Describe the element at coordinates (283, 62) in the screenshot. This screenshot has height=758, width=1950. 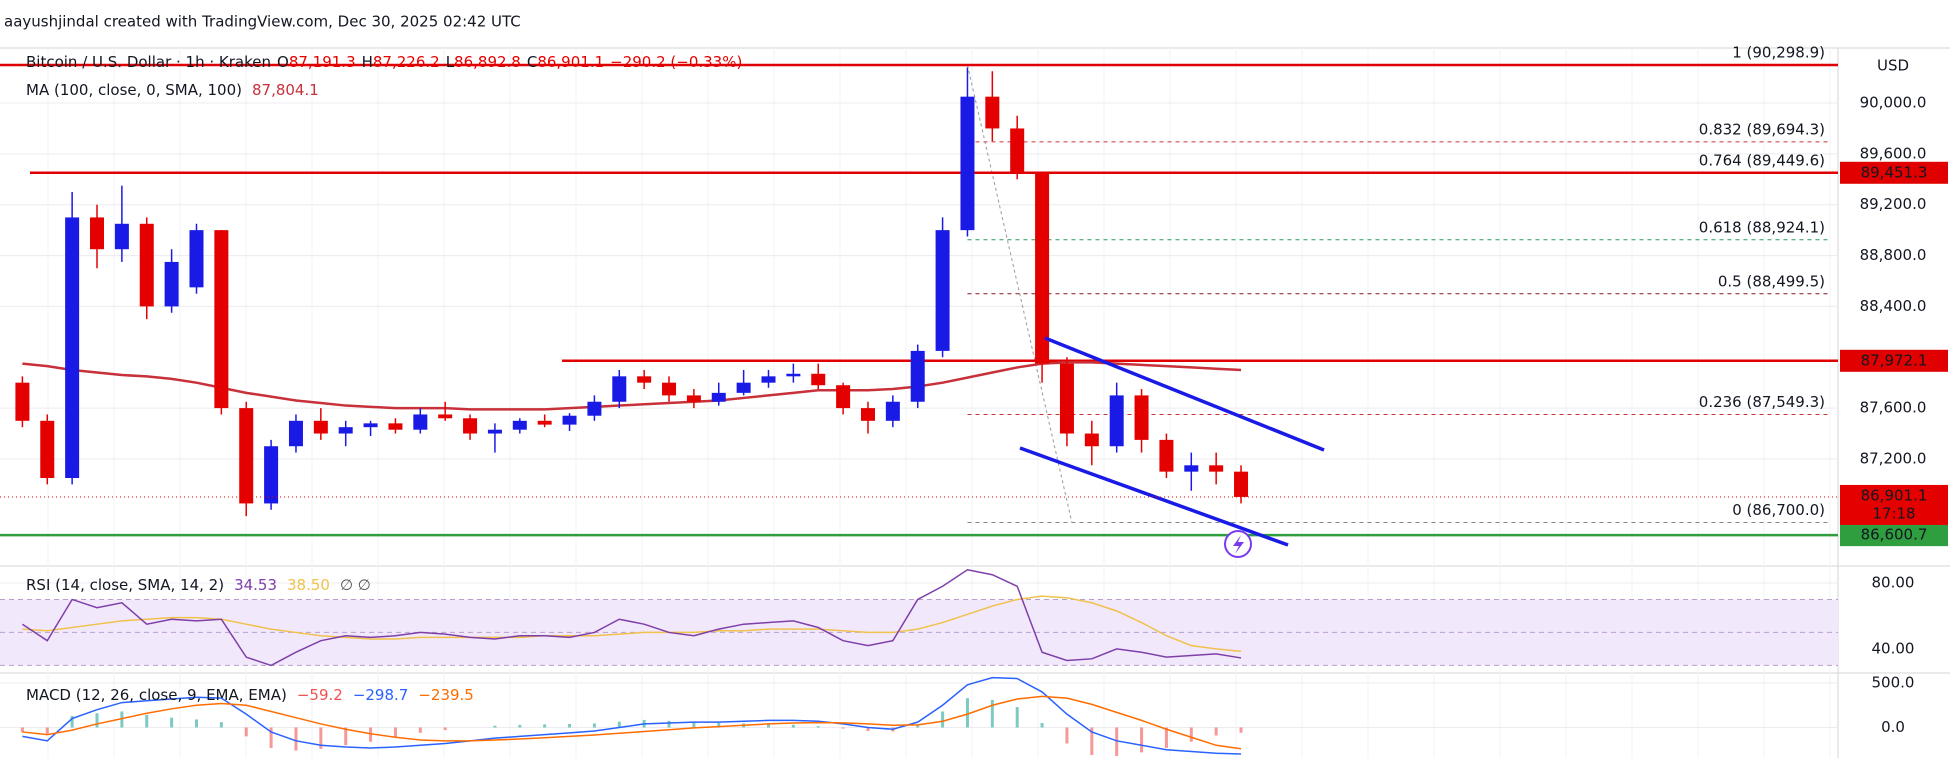
I see `legend-part: O` at that location.